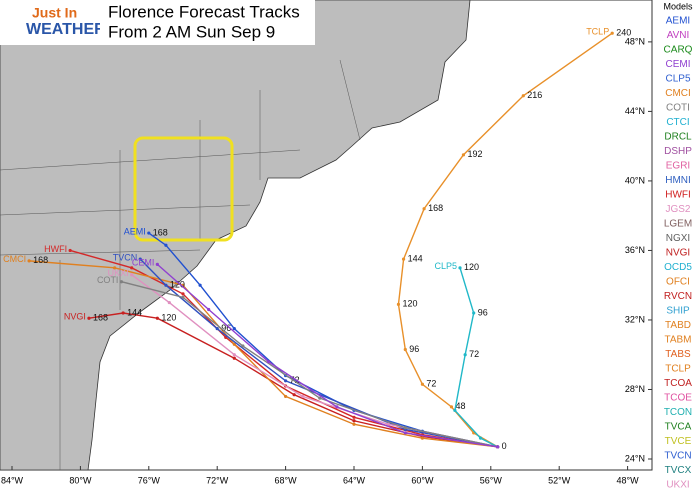 The width and height of the screenshot is (700, 493). I want to click on legend-item: NGXI, so click(678, 238).